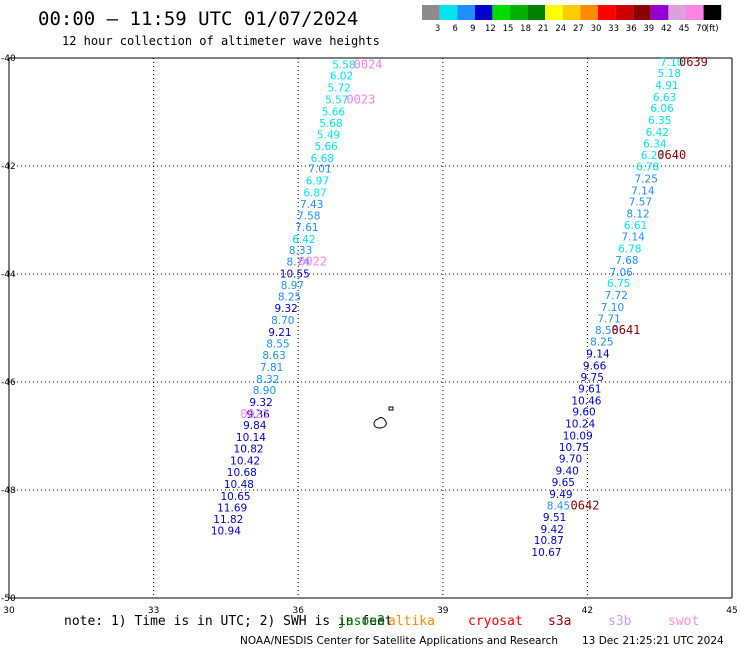 This screenshot has height=650, width=740. I want to click on satellite-legend: jason3 altika cryosat s3a s3b swot, so click(518, 621).